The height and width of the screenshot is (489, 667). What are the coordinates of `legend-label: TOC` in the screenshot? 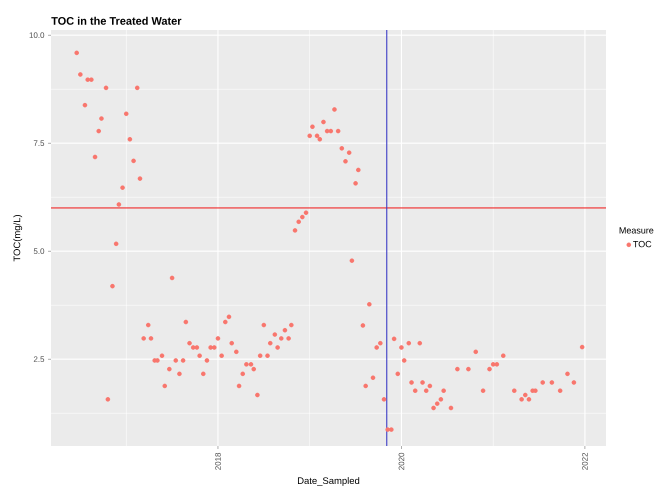 It's located at (642, 244).